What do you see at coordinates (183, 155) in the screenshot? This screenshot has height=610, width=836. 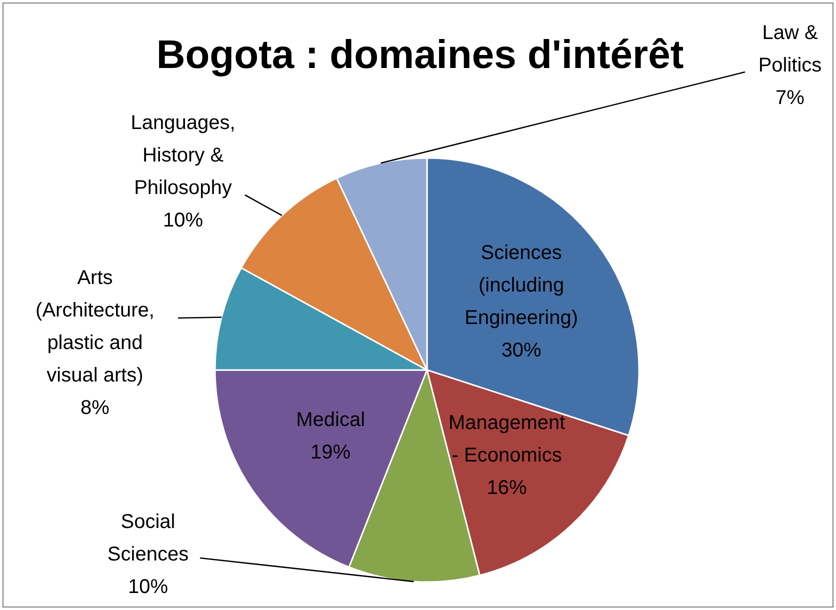 I see `slice-label: Languages, History & Philosophy` at bounding box center [183, 155].